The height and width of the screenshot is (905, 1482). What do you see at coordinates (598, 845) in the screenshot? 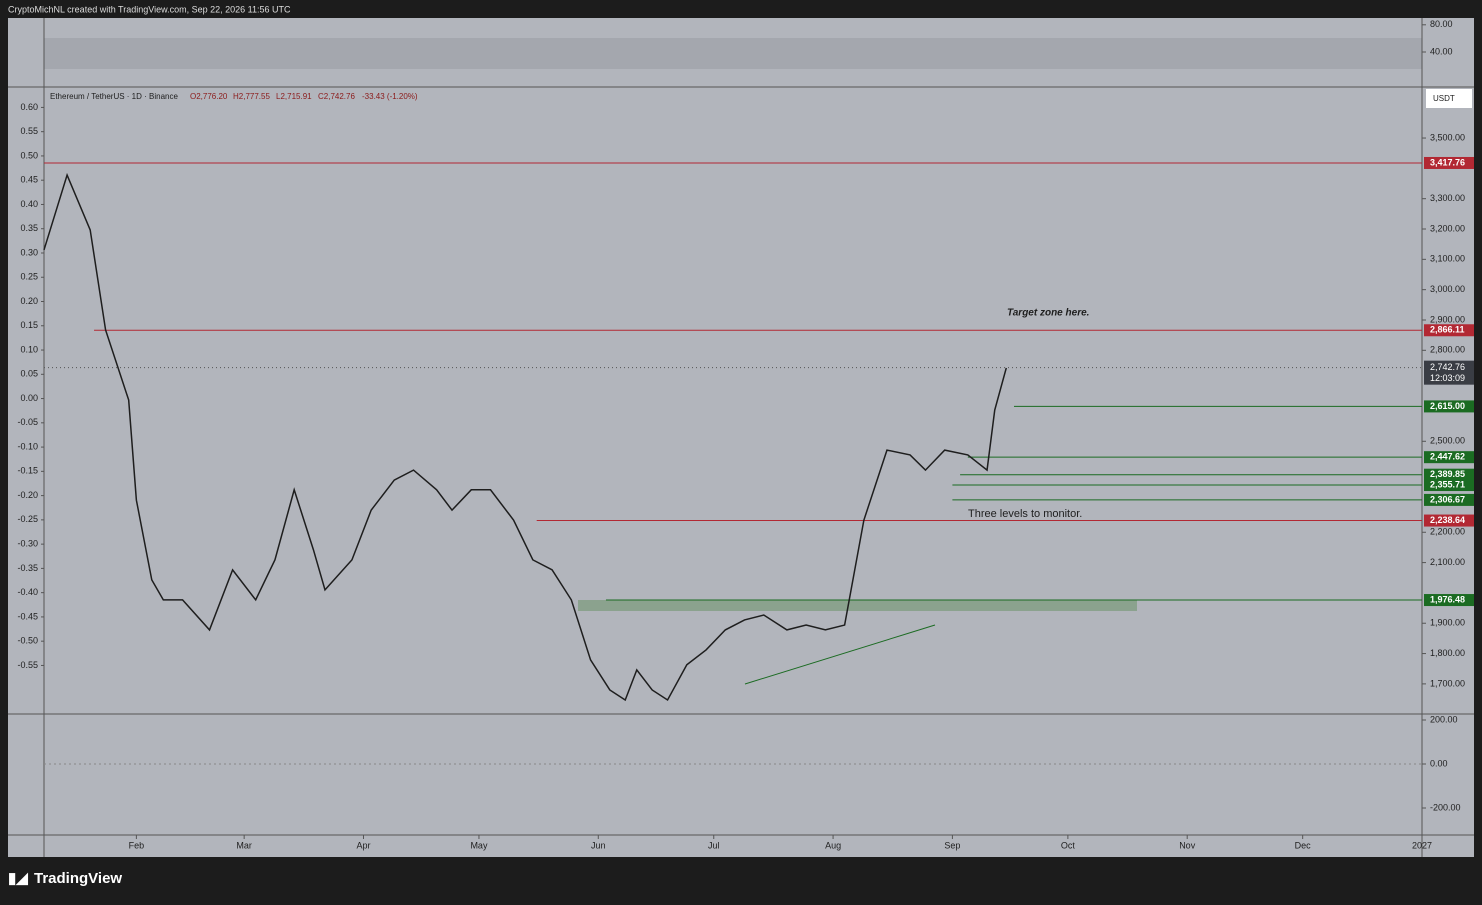
I see `x-tick-label: Jun` at bounding box center [598, 845].